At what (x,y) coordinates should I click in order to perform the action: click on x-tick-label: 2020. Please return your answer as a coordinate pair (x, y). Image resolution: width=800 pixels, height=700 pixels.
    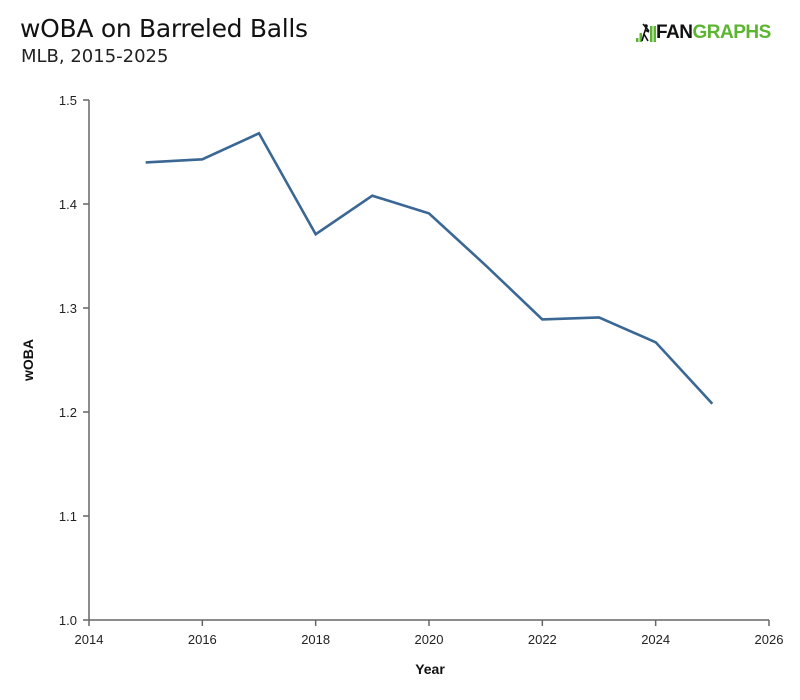
    Looking at the image, I should click on (429, 639).